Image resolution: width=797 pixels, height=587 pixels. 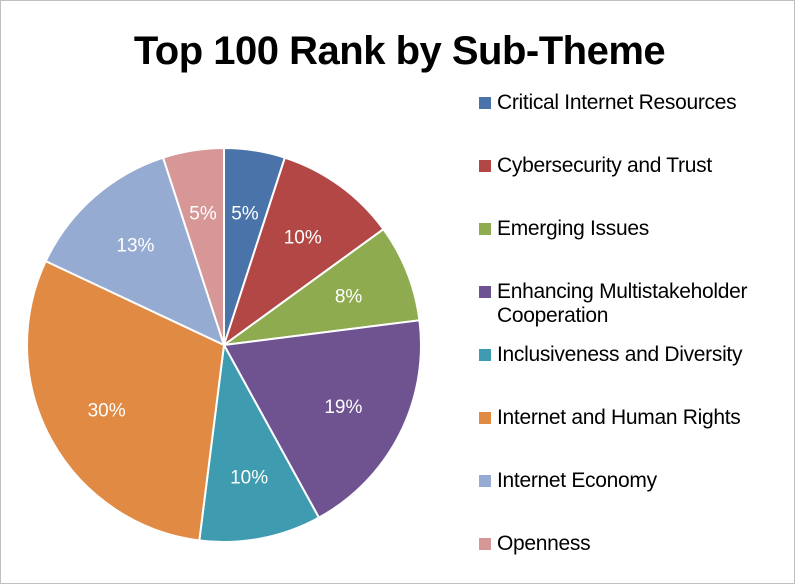 I want to click on legend-label: Internet Economy, so click(x=577, y=480).